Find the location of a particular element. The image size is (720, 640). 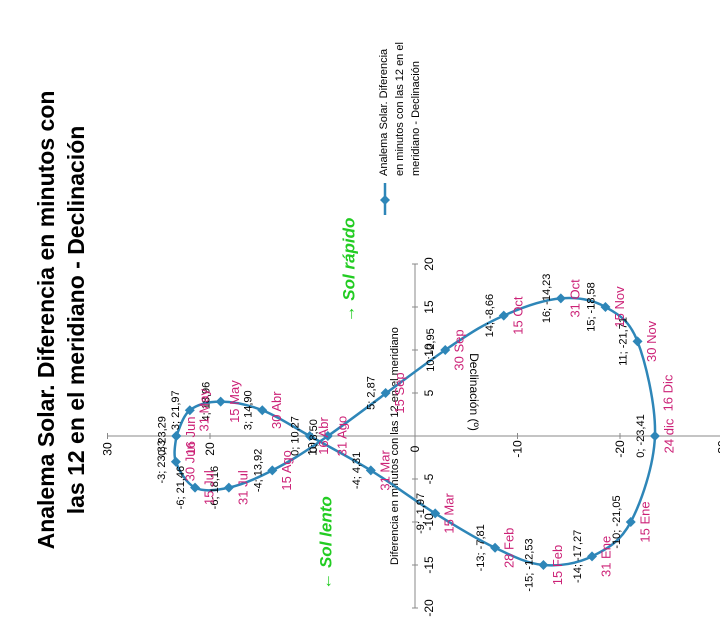

data-point-label: -10; -21,05 is located at coordinates (617, 521).